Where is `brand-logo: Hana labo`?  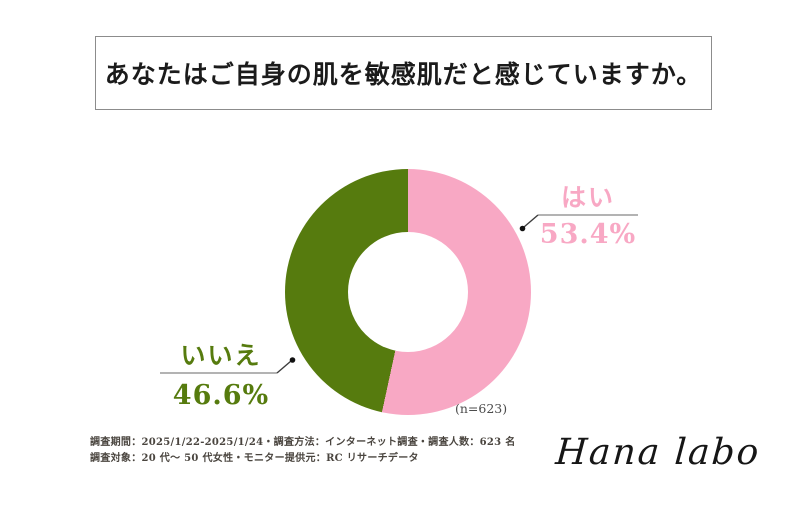
brand-logo: Hana labo is located at coordinates (658, 452).